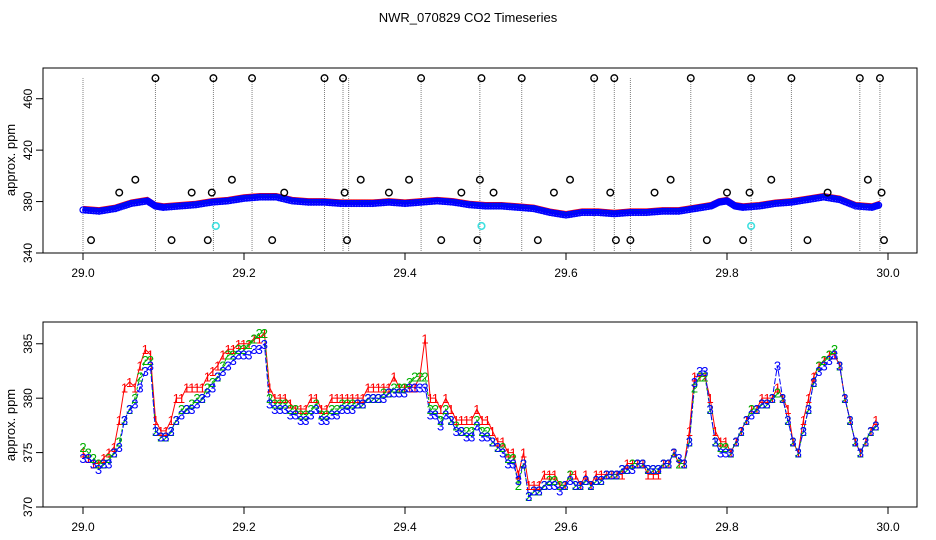 This screenshot has height=540, width=936. Describe the element at coordinates (28, 452) in the screenshot. I see `bottom-y-tick-label: 375` at that location.